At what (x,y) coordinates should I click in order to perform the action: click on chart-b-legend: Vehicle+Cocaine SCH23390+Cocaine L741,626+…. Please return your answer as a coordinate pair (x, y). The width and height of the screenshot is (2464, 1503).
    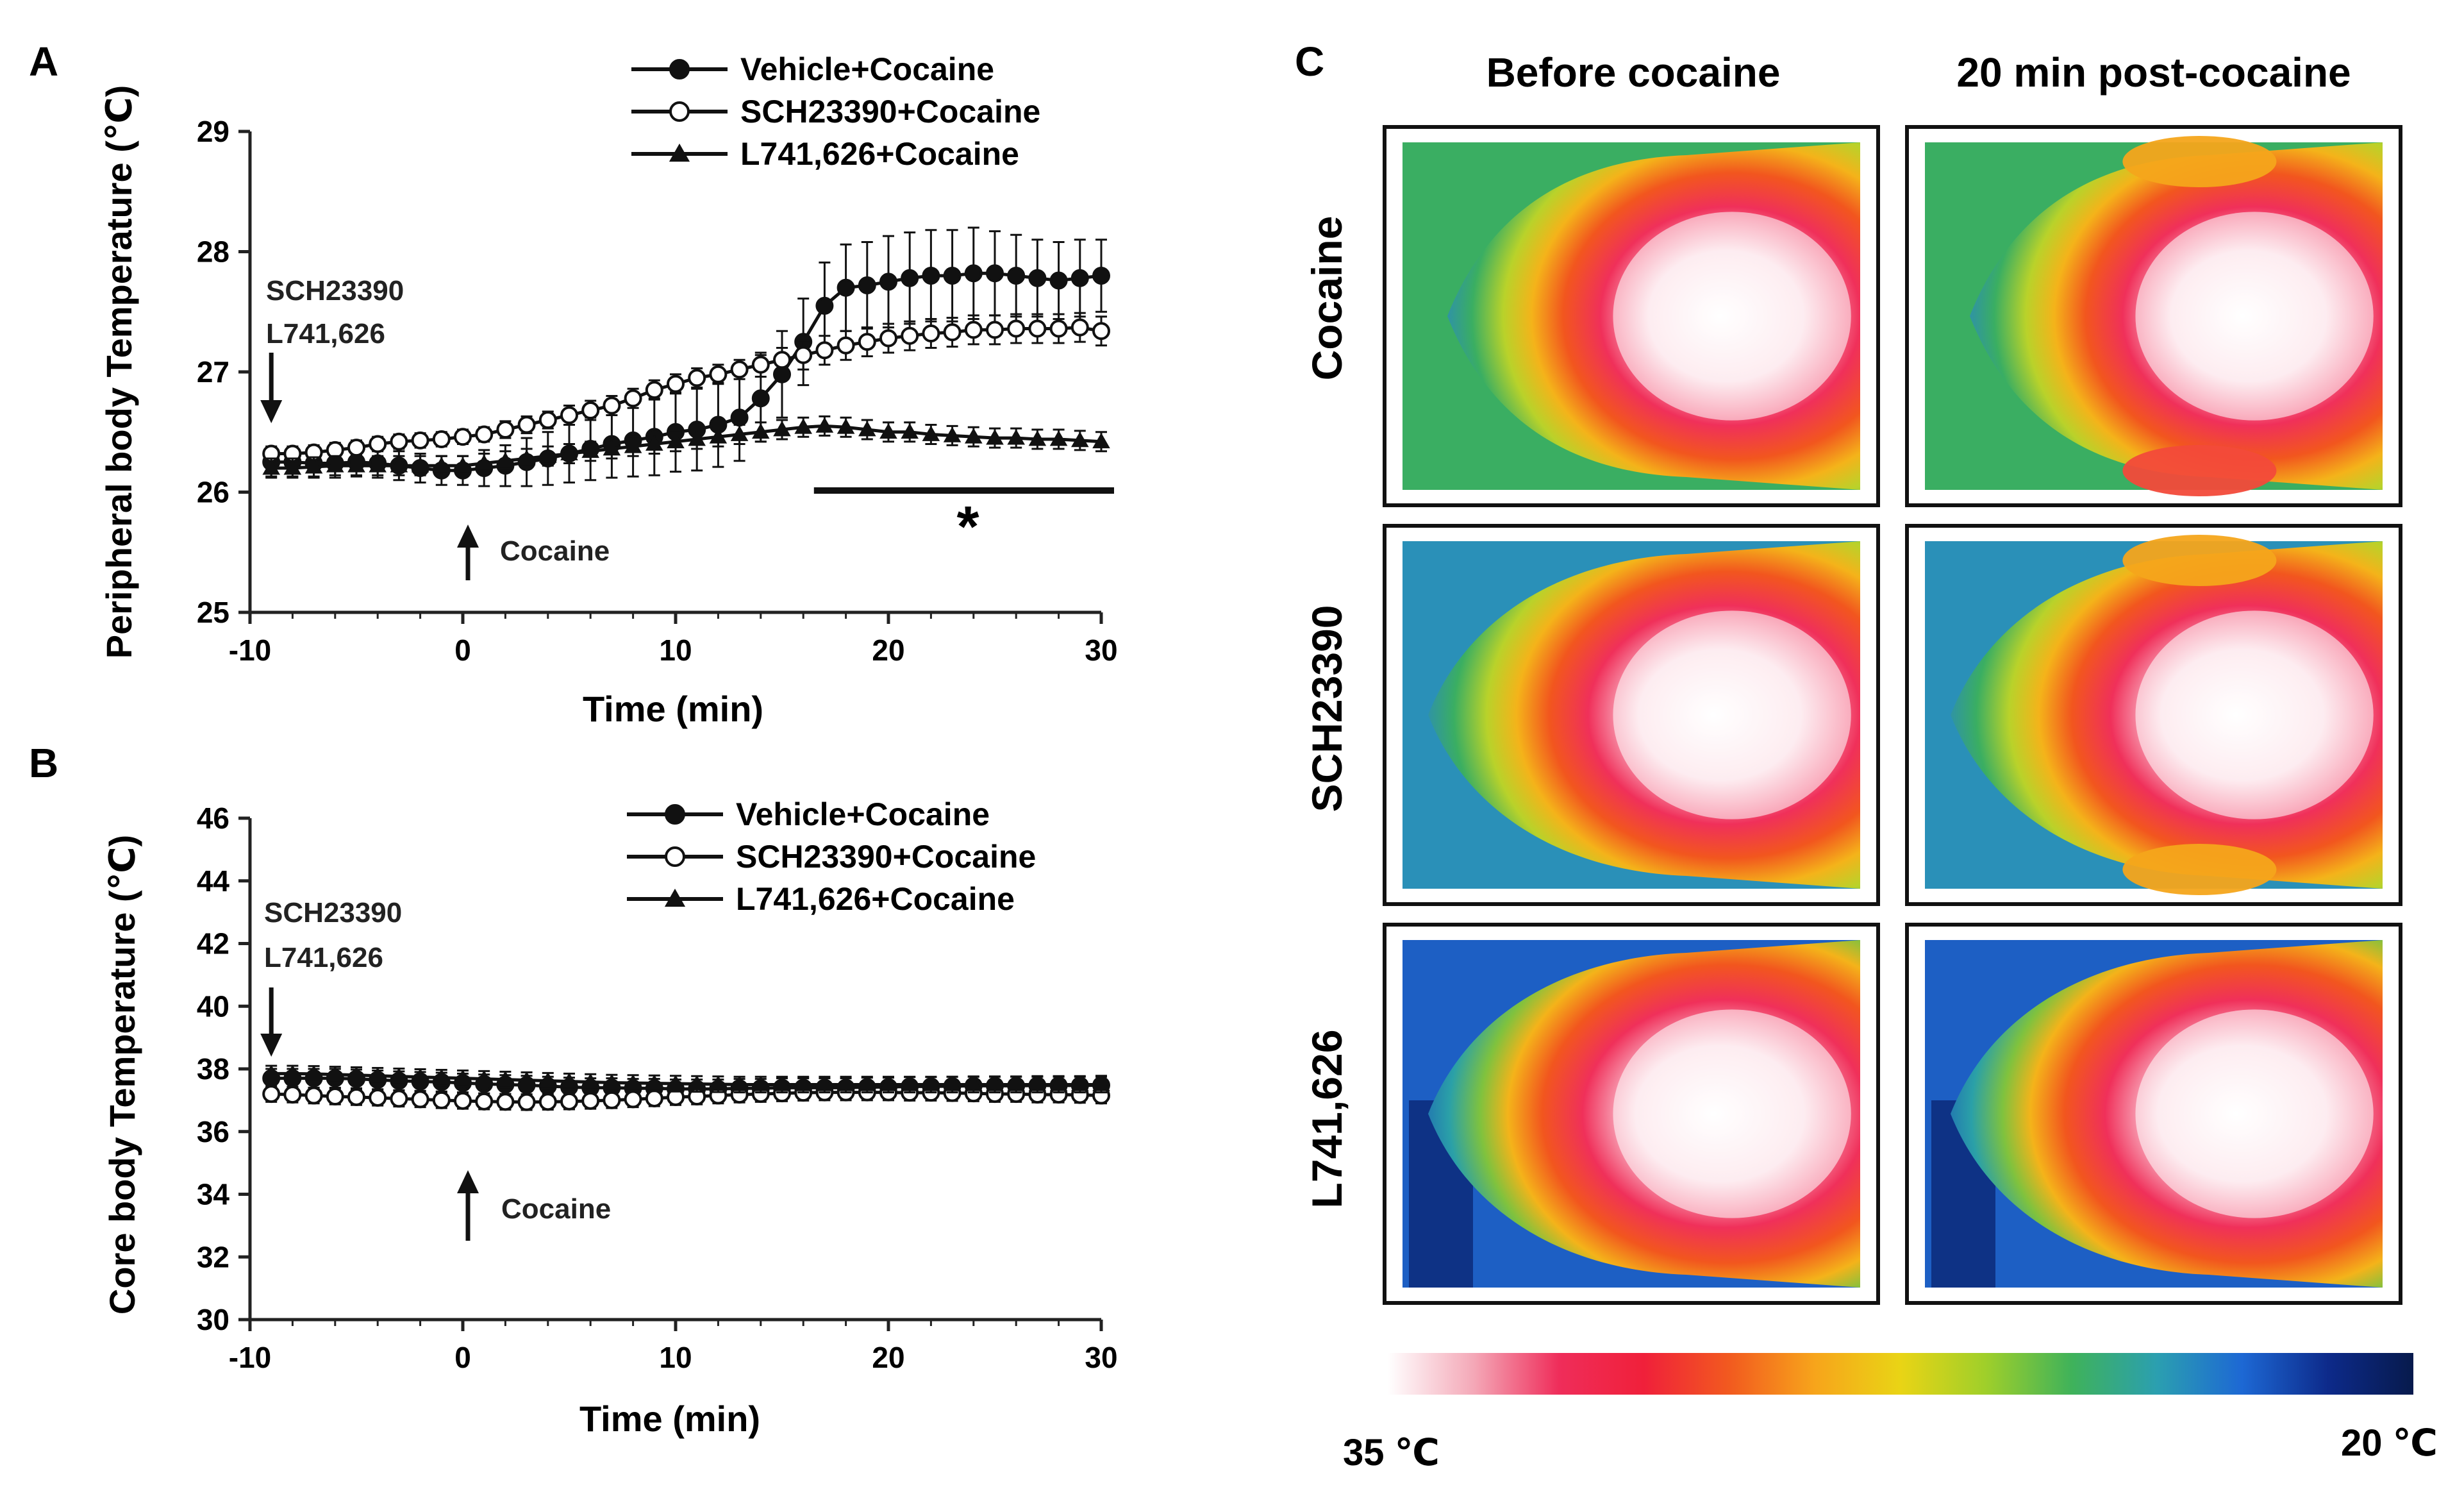
    Looking at the image, I should click on (832, 856).